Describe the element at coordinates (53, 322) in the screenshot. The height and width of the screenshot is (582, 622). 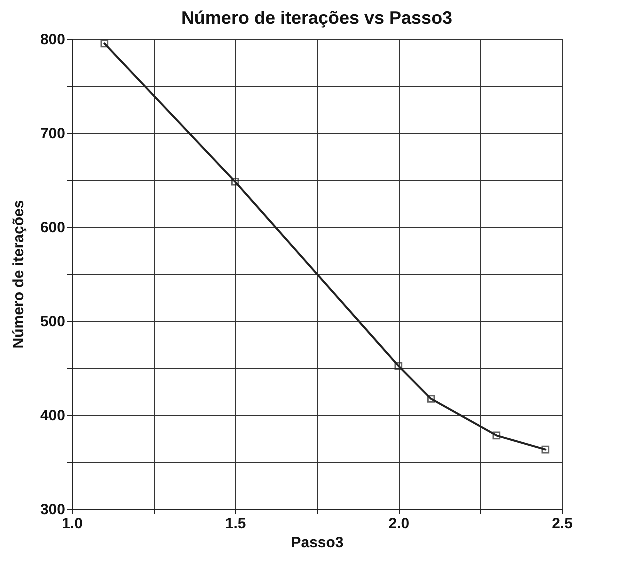
I see `y-tick-label: 500` at that location.